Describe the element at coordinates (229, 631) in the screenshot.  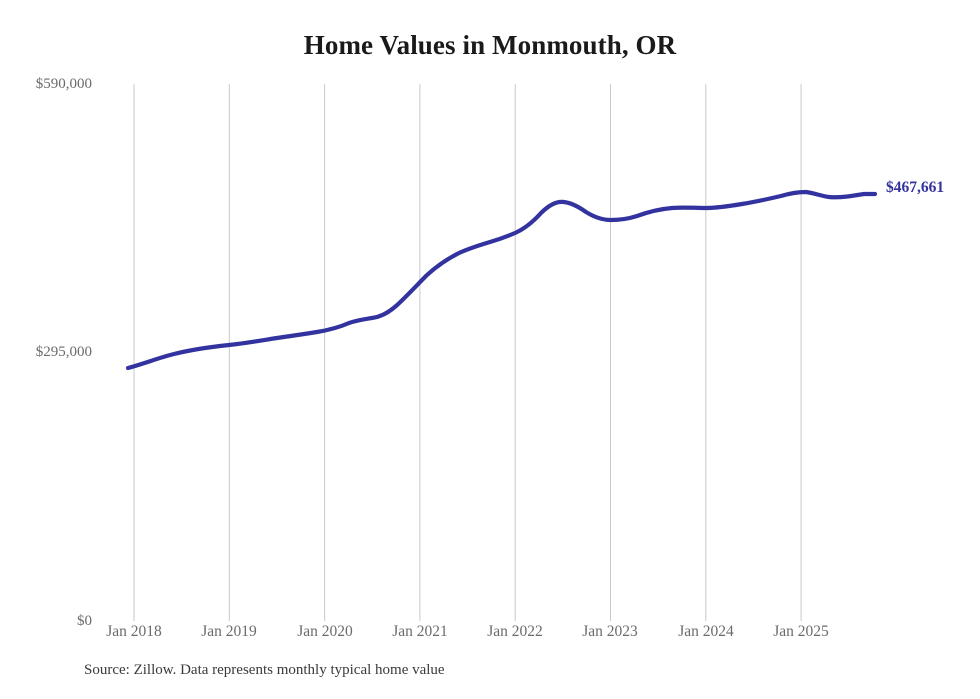
I see `xtick-label-jan-2019: Jan 2019` at that location.